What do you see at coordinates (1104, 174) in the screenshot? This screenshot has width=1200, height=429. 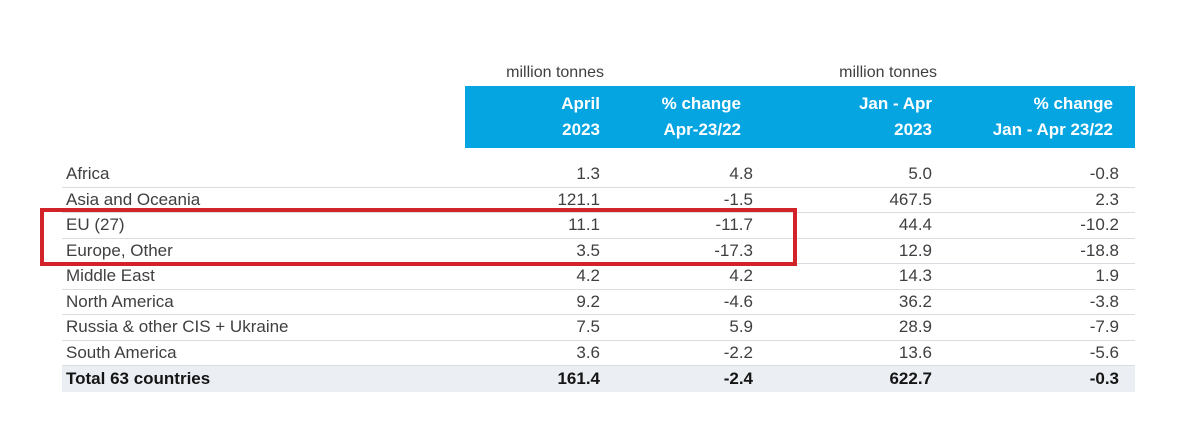 I see `value-chg-janapr: -0.8` at bounding box center [1104, 174].